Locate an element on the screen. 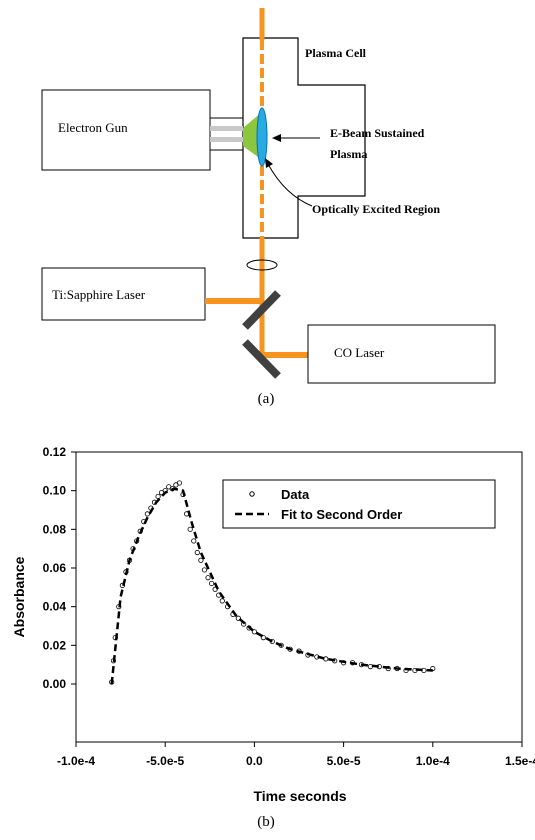  fit-line is located at coordinates (271, 586).